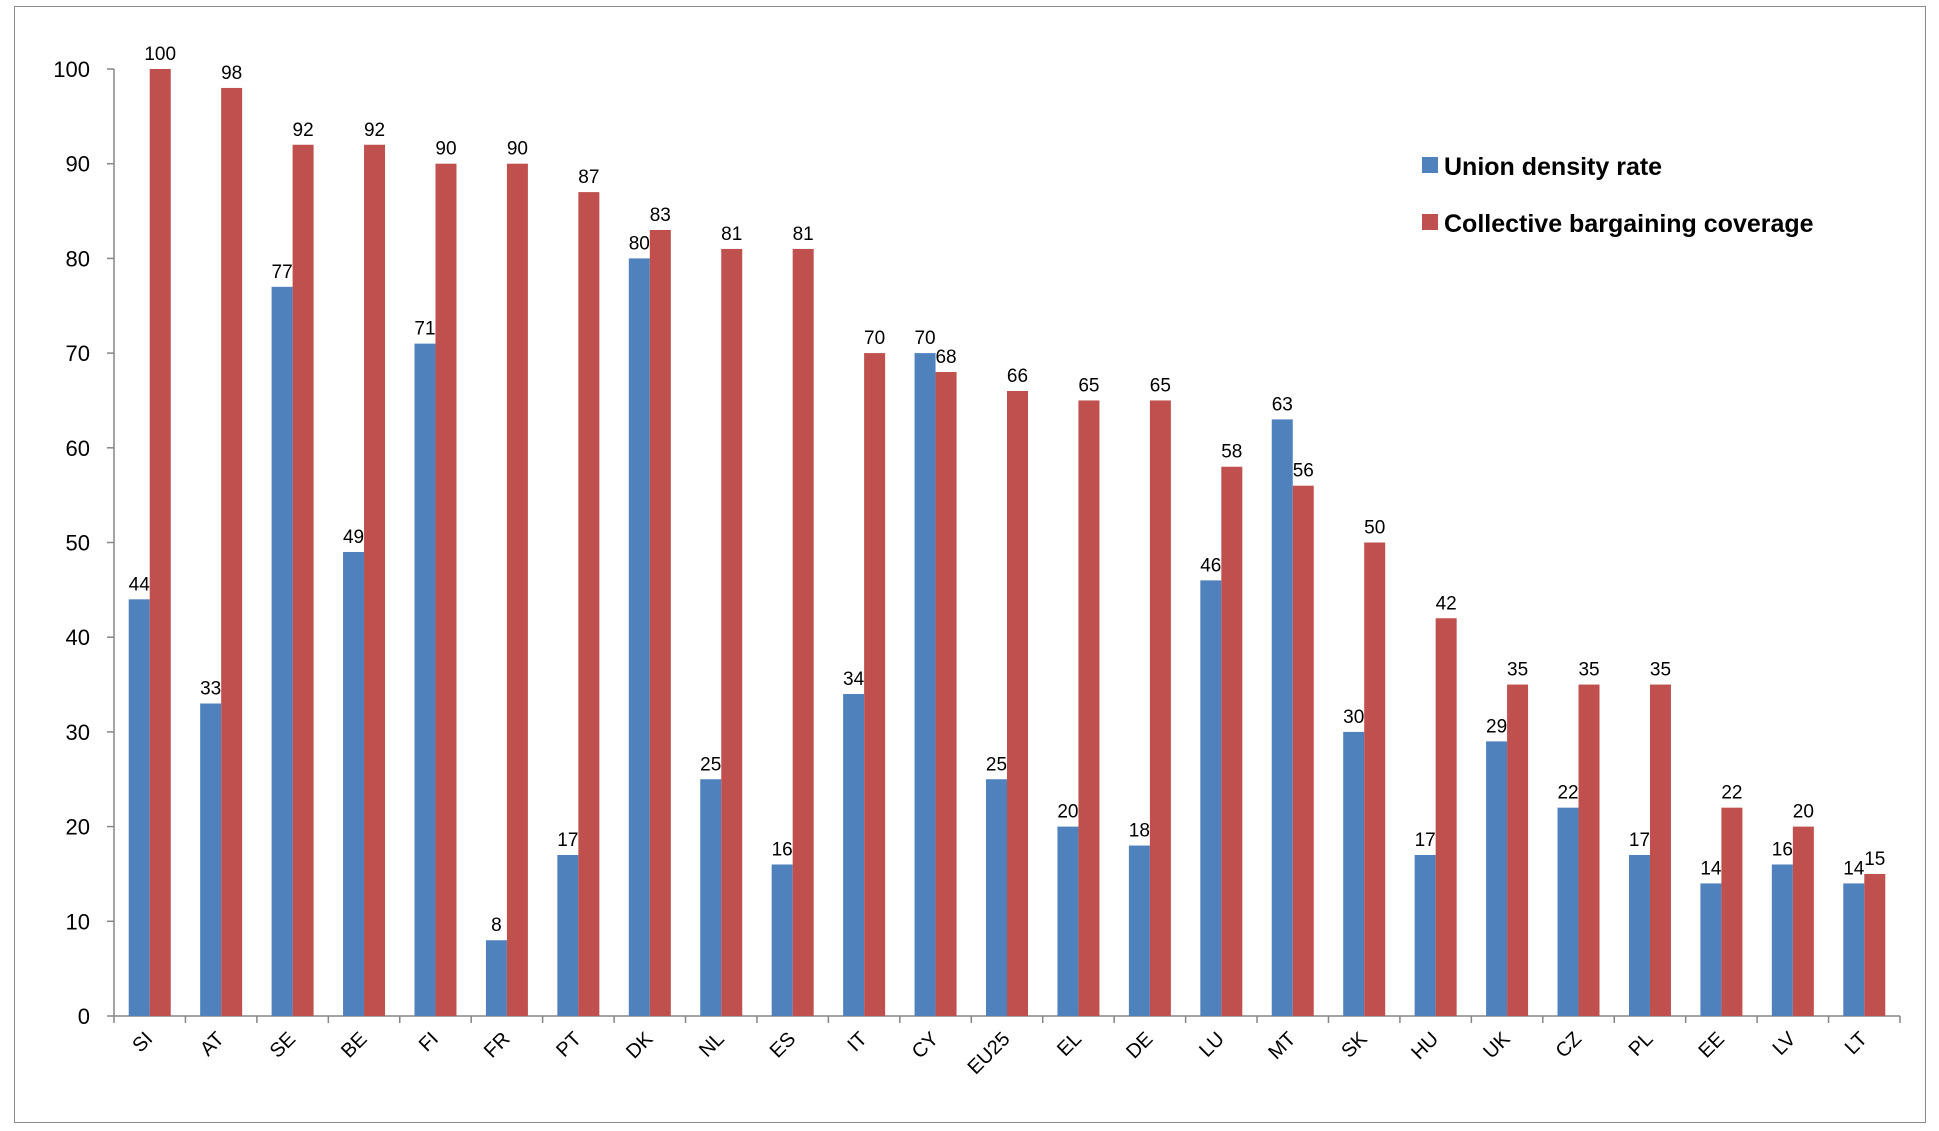  What do you see at coordinates (1497, 1046) in the screenshot?
I see `x-tick-label: UK` at bounding box center [1497, 1046].